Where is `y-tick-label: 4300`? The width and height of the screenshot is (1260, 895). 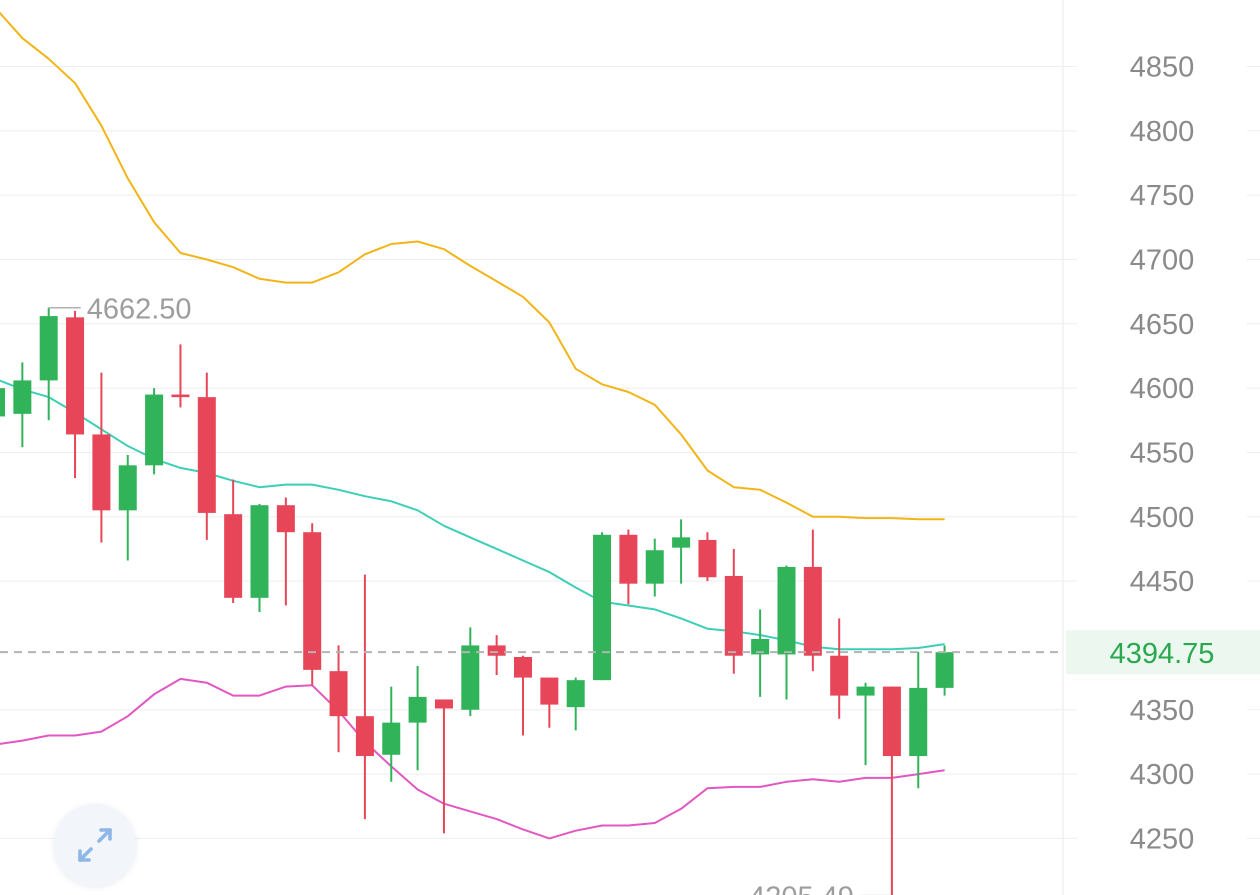 y-tick-label: 4300 is located at coordinates (1162, 775).